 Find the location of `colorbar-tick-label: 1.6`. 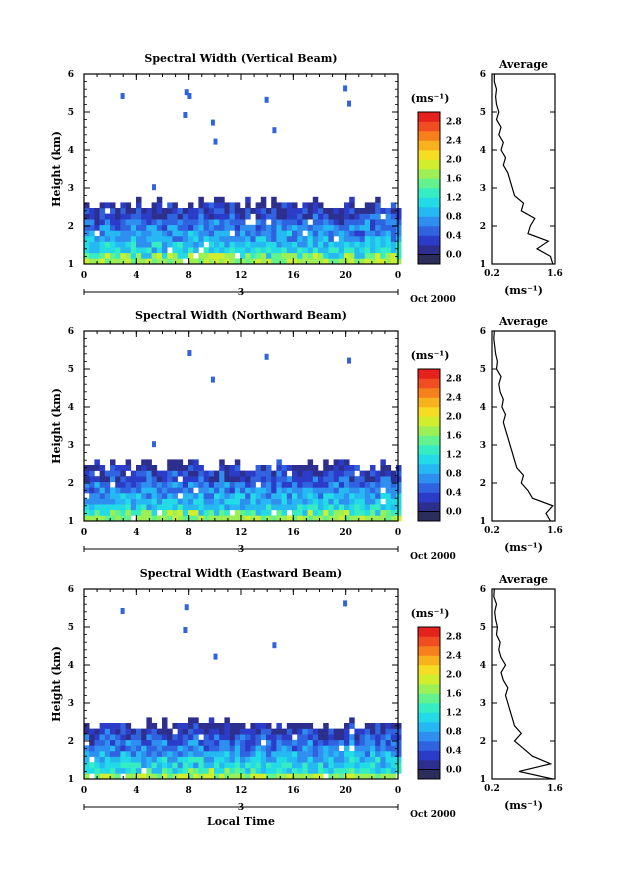

colorbar-tick-label: 1.6 is located at coordinates (454, 695).